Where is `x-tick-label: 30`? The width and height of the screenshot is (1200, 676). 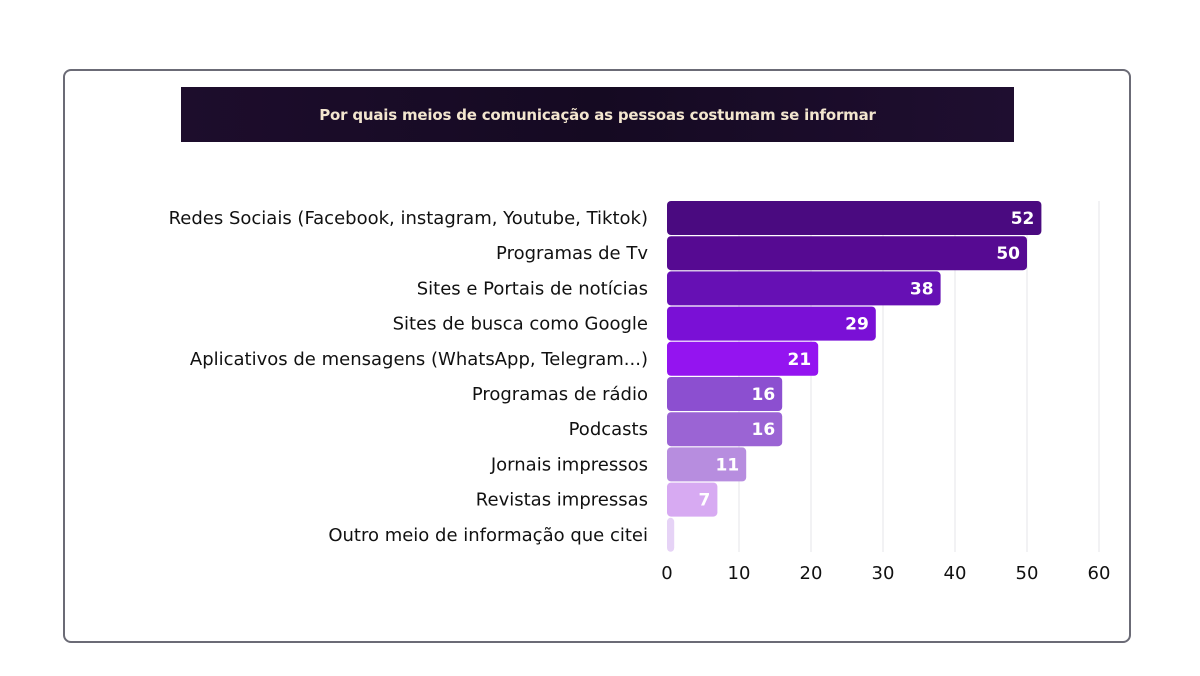
x-tick-label: 30 is located at coordinates (883, 573).